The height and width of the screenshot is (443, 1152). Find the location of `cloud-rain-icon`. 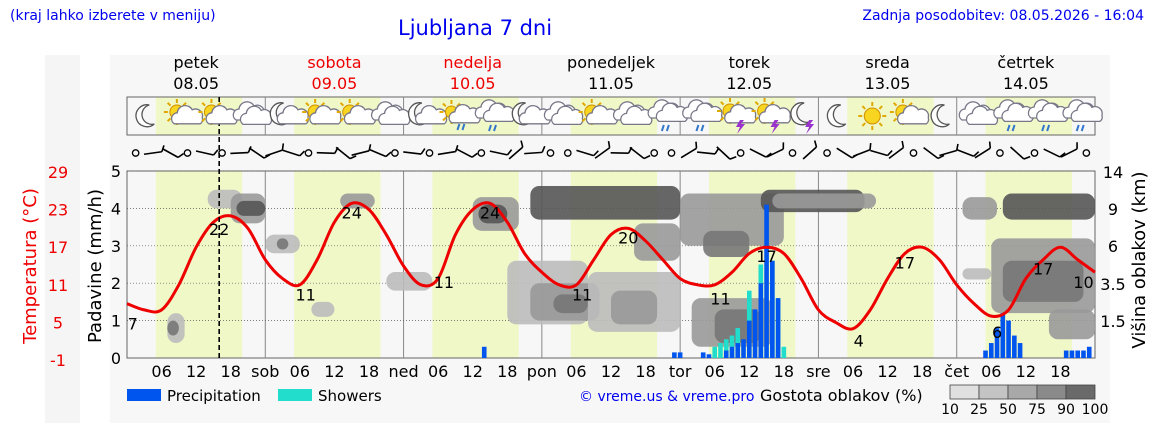

cloud-rain-icon is located at coordinates (702, 115).